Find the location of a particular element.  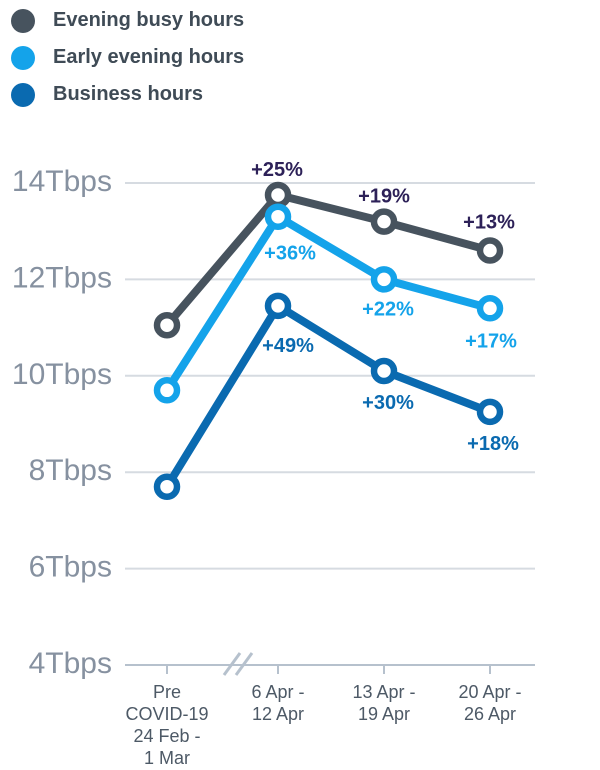

growth-annotation-s1-c3: +17% is located at coordinates (491, 341).